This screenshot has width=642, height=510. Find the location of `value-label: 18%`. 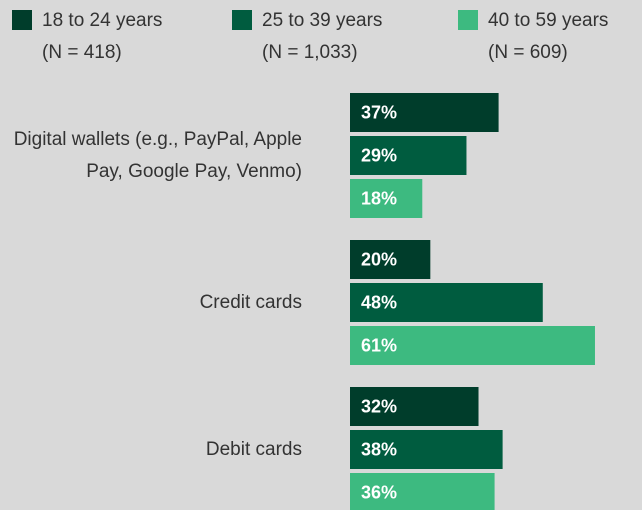

value-label: 18% is located at coordinates (379, 198).